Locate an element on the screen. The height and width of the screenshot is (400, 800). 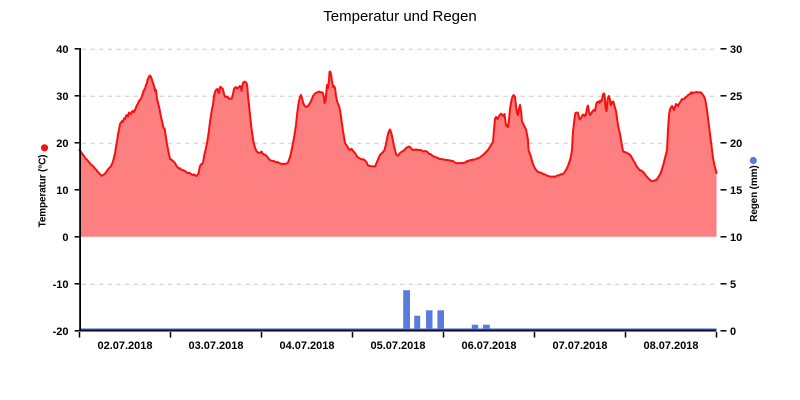
svg-text: 15 is located at coordinates (736, 191).